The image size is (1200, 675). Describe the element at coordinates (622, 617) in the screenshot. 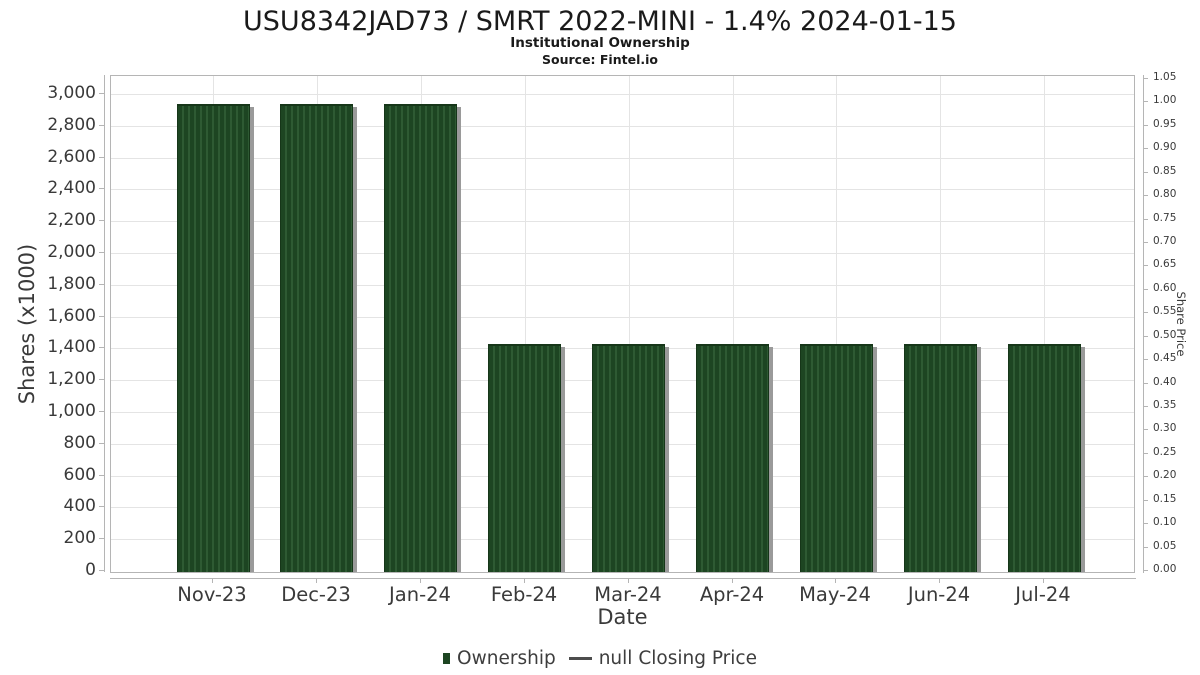

I see `x-axis-title: Date` at that location.